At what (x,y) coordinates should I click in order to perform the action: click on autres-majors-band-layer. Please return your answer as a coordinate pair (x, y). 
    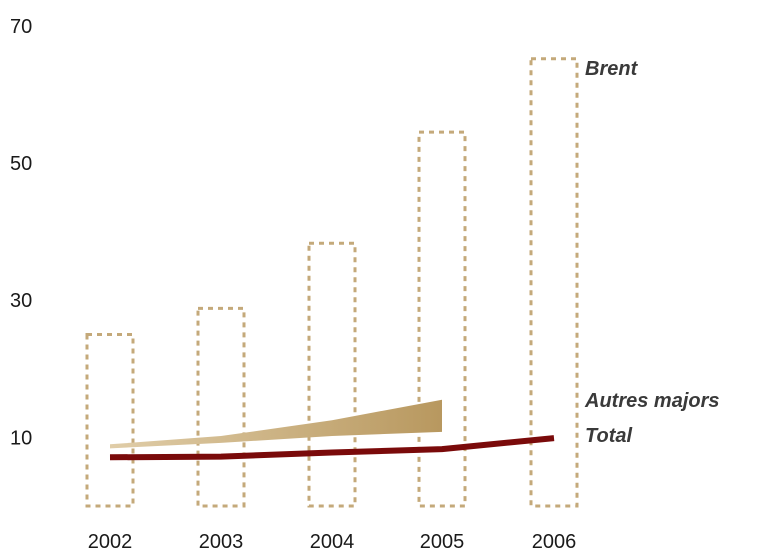
    Looking at the image, I should click on (276, 424).